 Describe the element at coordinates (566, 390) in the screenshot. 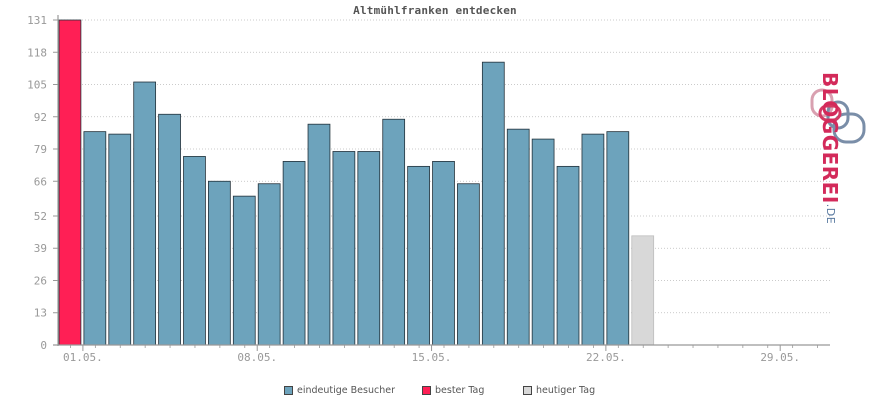

I see `legend-label-today: heutiger Tag` at that location.